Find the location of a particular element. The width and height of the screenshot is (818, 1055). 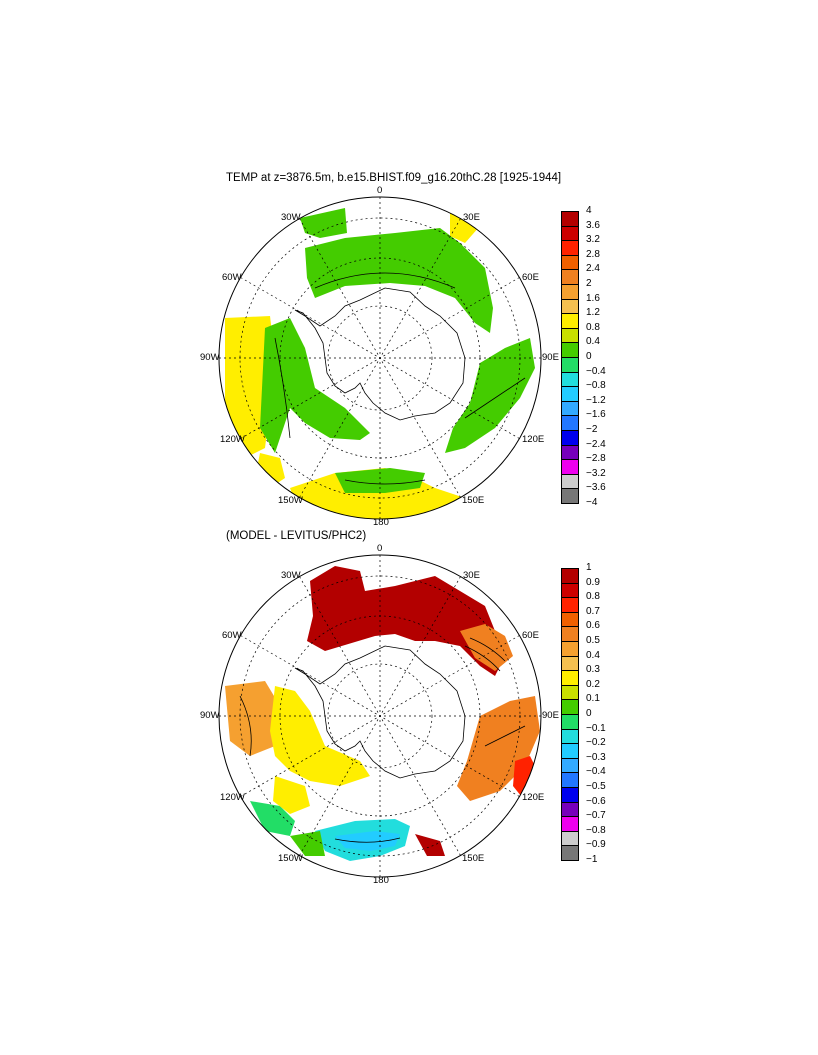

colorbar-tick-label: 4 is located at coordinates (589, 210).